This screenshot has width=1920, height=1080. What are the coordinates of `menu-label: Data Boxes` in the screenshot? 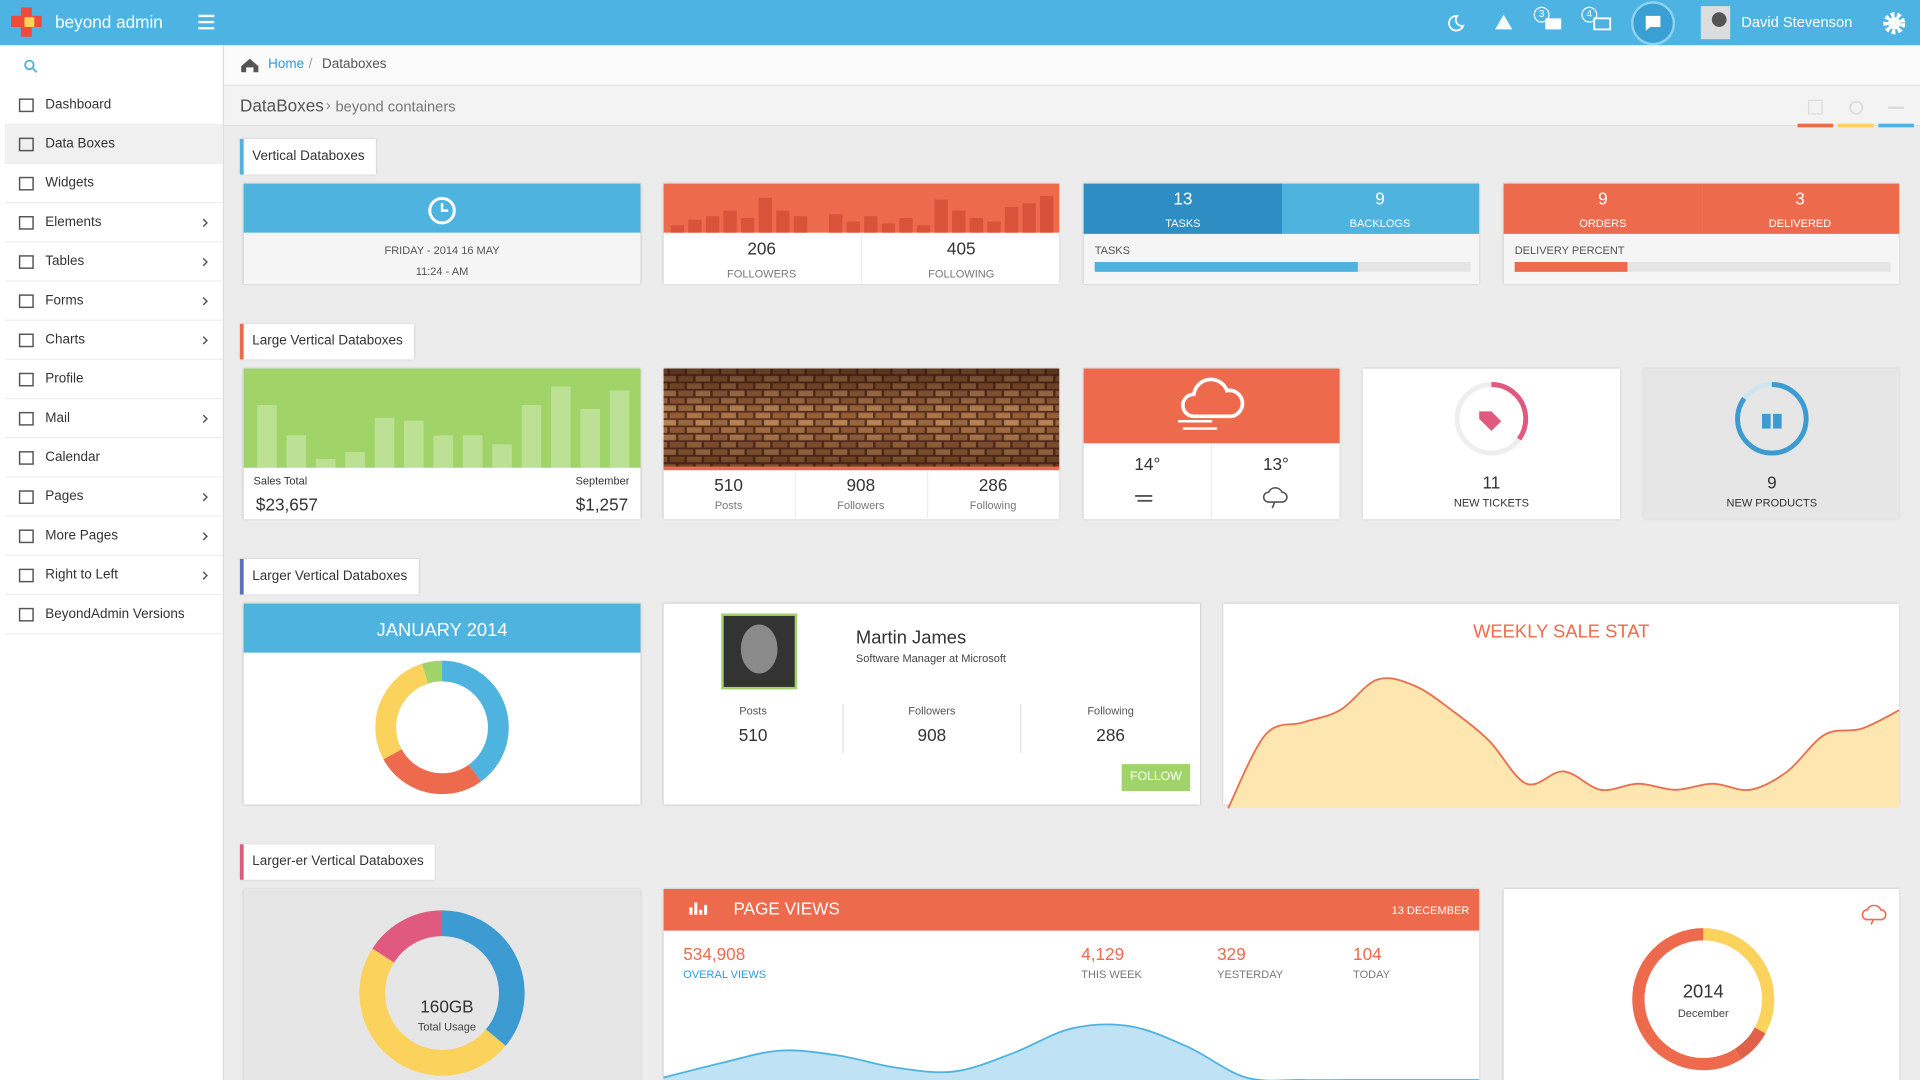 It's located at (80, 144).